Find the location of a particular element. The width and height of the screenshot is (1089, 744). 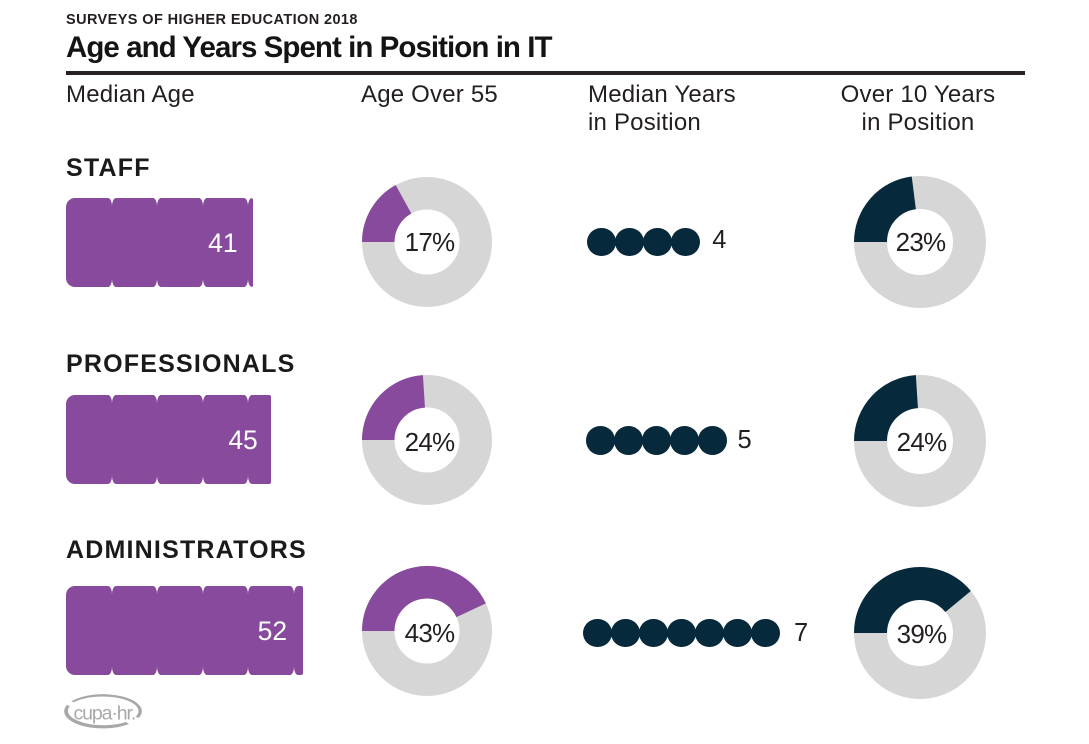

svg-text: cupa·hr. is located at coordinates (105, 714).